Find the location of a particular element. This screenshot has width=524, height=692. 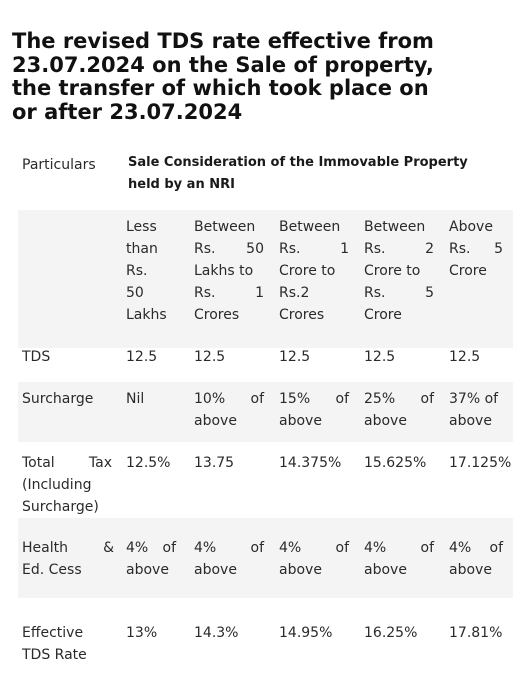

cell-line: TDS is located at coordinates (36, 357).